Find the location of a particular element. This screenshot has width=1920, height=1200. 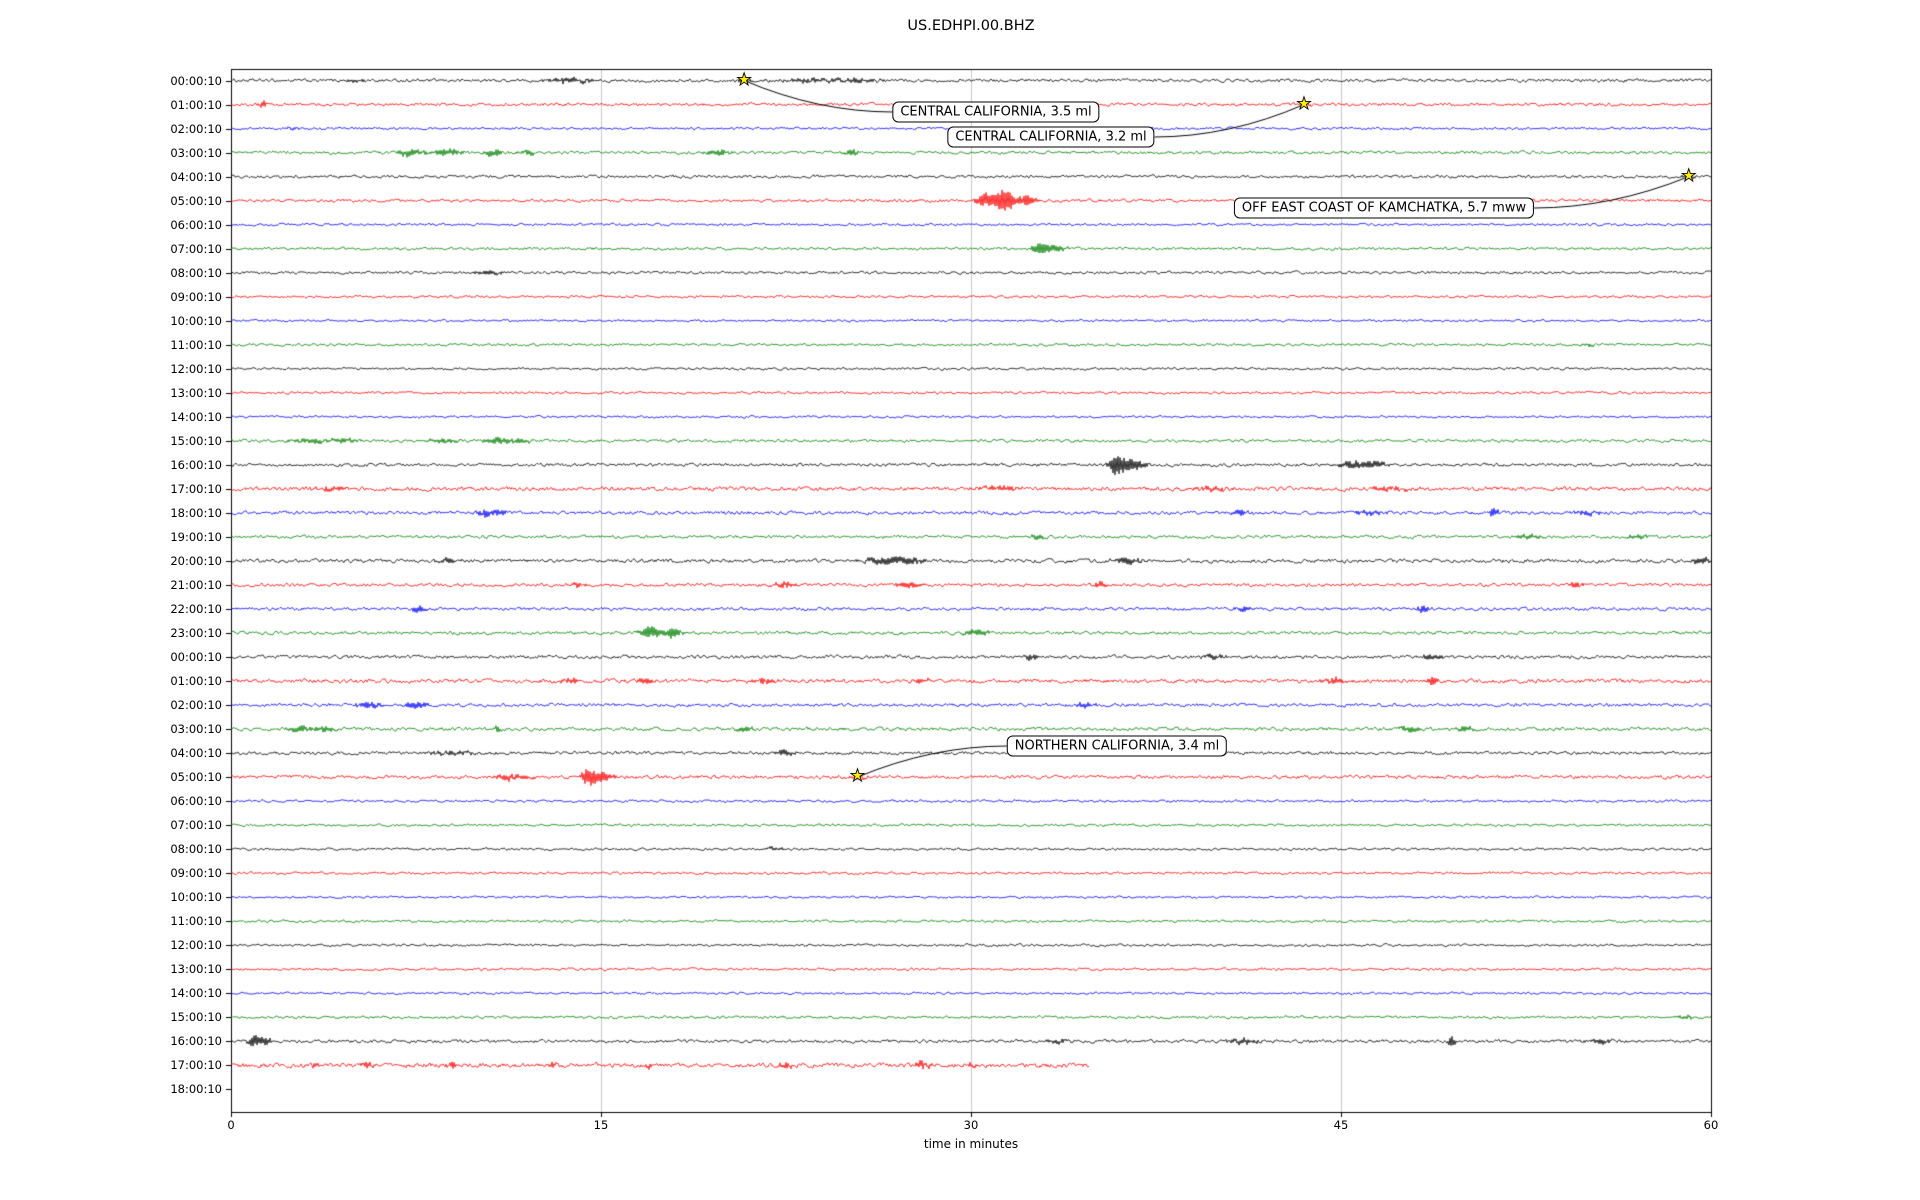

event-label: NORTHERN CALIFORNIA, 3.4 ml is located at coordinates (1117, 746).